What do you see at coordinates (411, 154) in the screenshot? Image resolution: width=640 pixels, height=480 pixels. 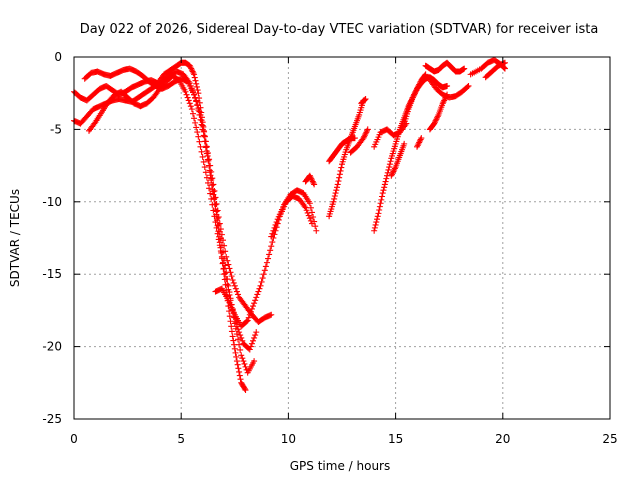 I see `series-track-l` at bounding box center [411, 154].